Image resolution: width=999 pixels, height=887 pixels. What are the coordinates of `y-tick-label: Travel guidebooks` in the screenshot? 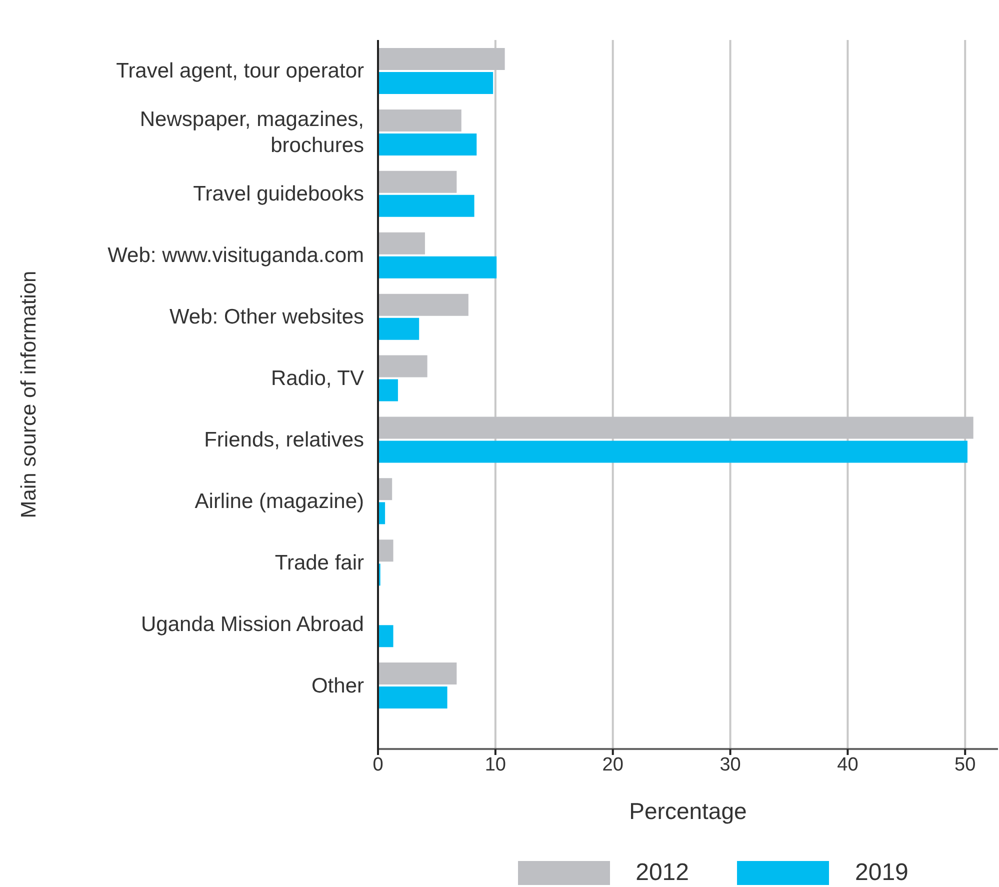 It's located at (278, 194).